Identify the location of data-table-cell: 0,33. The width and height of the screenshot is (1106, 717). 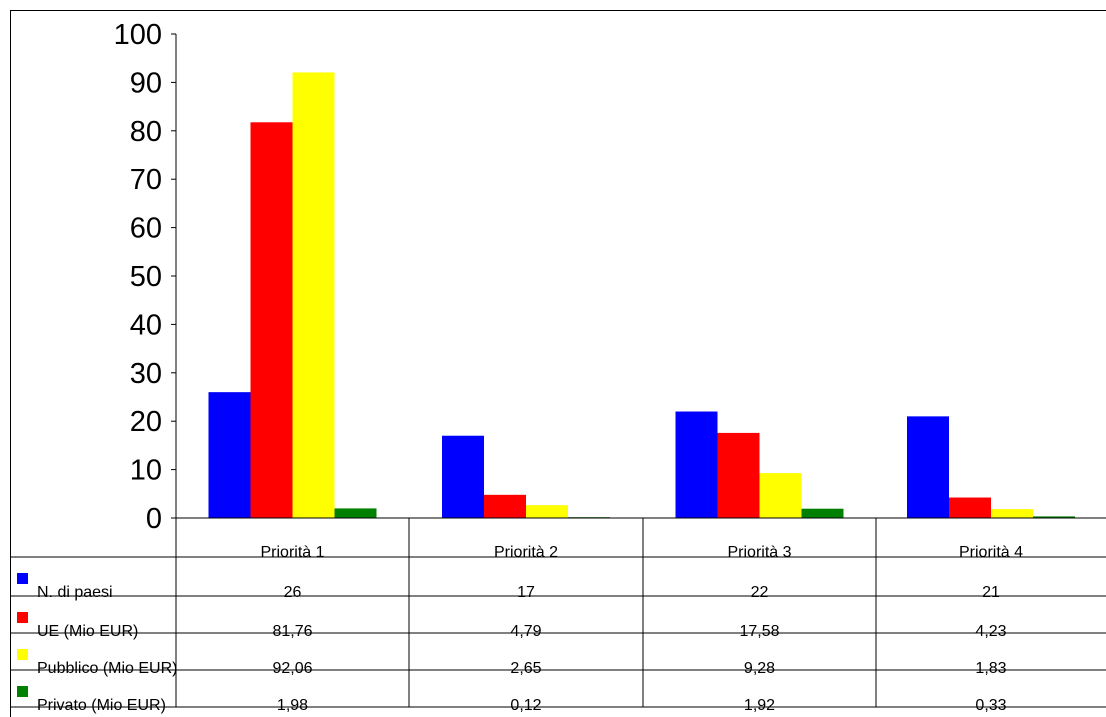
(990, 705).